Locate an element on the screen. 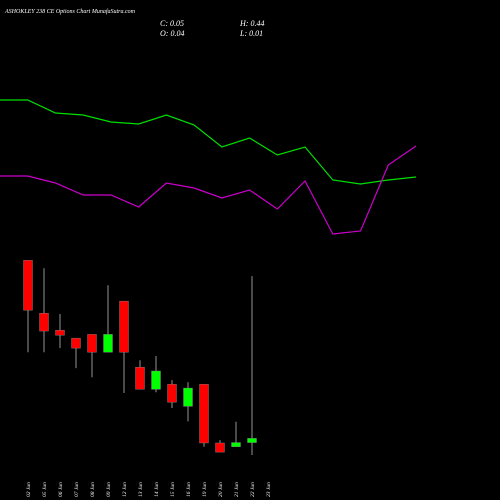  low-label: L: 0.01 is located at coordinates (251, 33).